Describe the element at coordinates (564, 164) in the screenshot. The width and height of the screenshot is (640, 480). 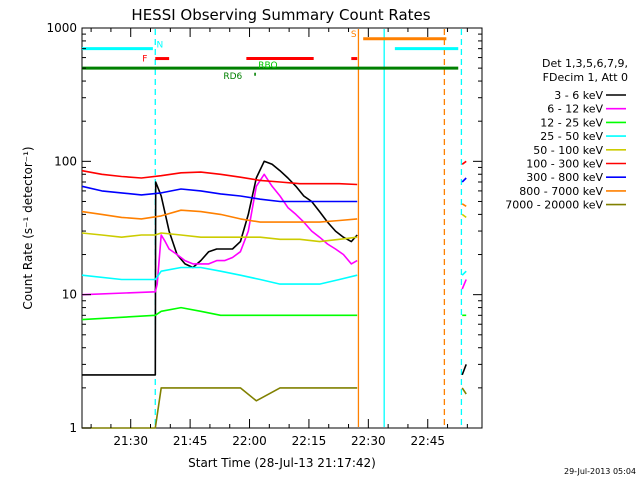
I see `legend-label: 100 - 300 keV` at that location.